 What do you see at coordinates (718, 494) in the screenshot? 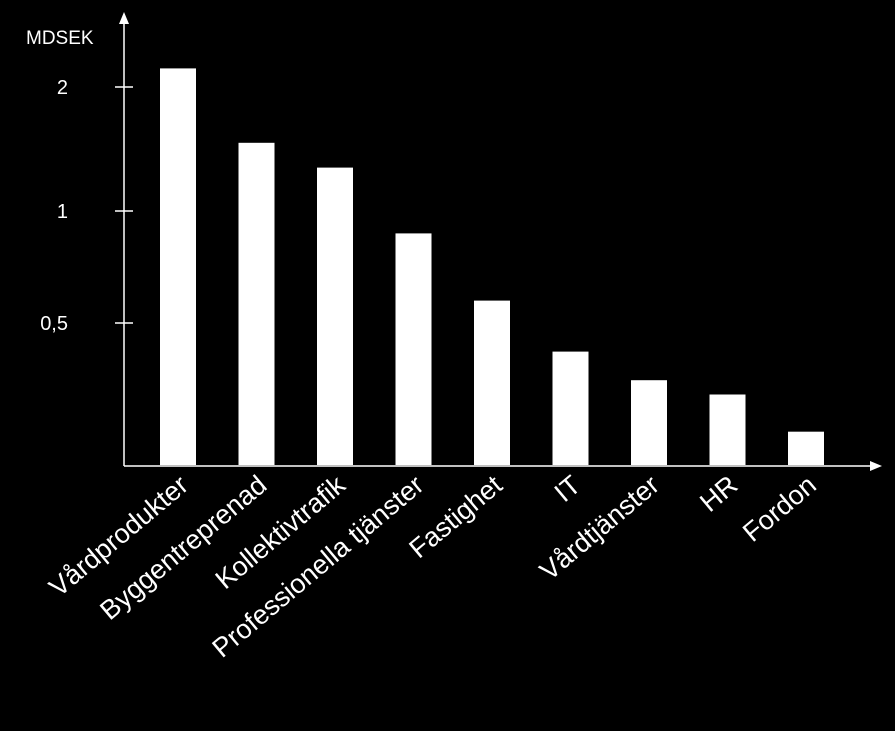
I see `category-label: HR` at bounding box center [718, 494].